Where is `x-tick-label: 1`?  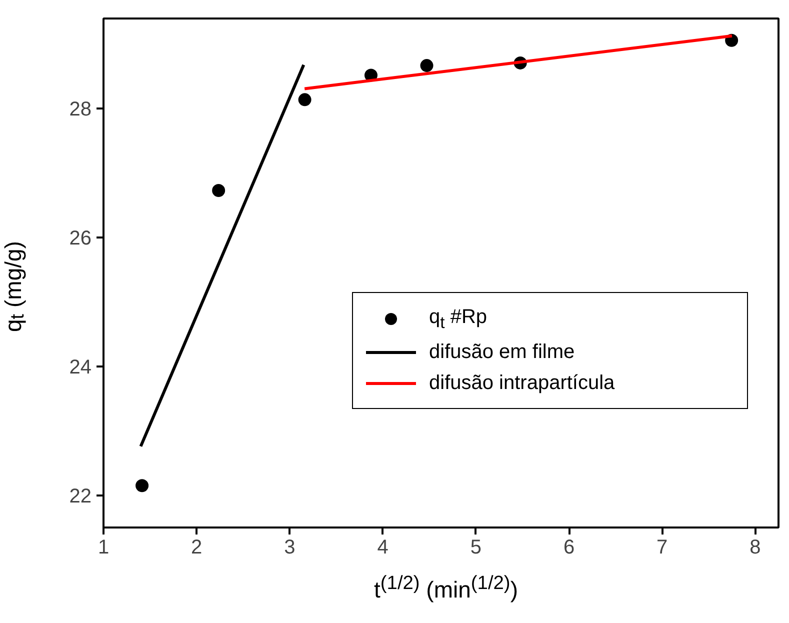
x-tick-label: 1 is located at coordinates (104, 547).